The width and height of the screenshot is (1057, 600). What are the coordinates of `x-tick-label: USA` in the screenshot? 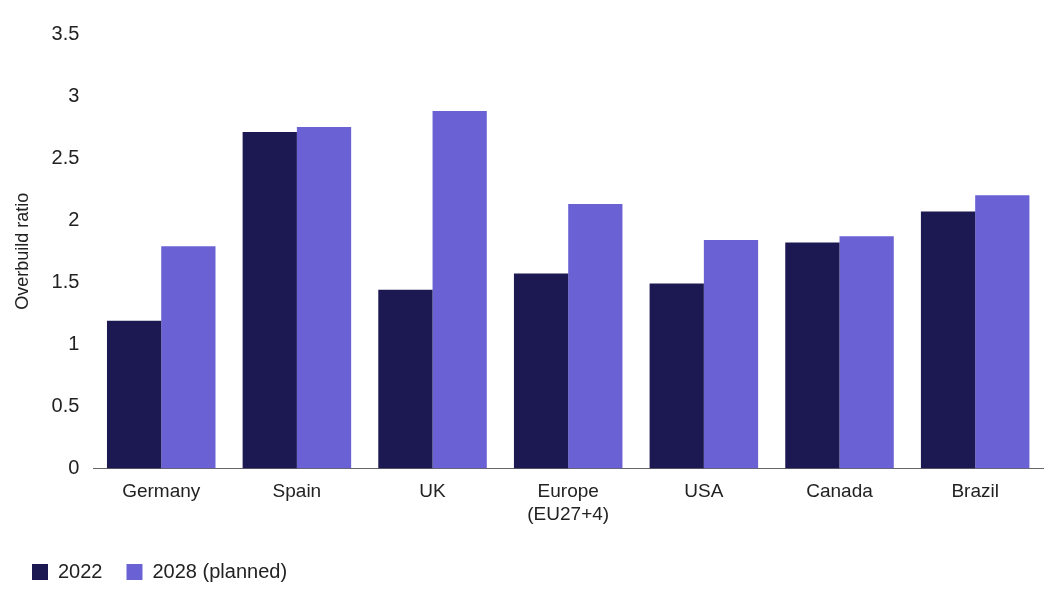 It's located at (704, 491).